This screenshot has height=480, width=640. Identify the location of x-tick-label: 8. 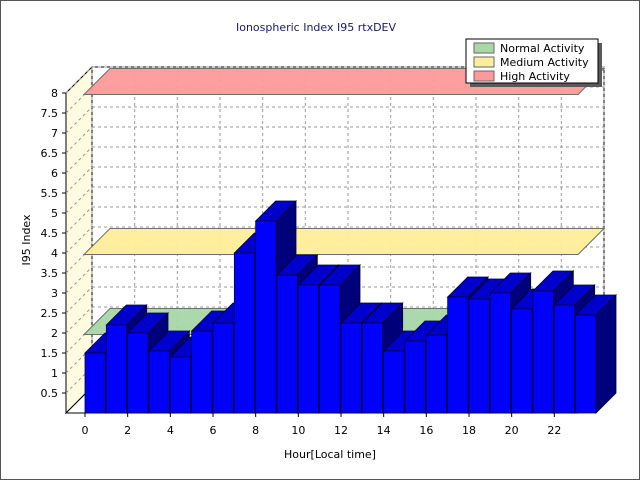
(255, 430).